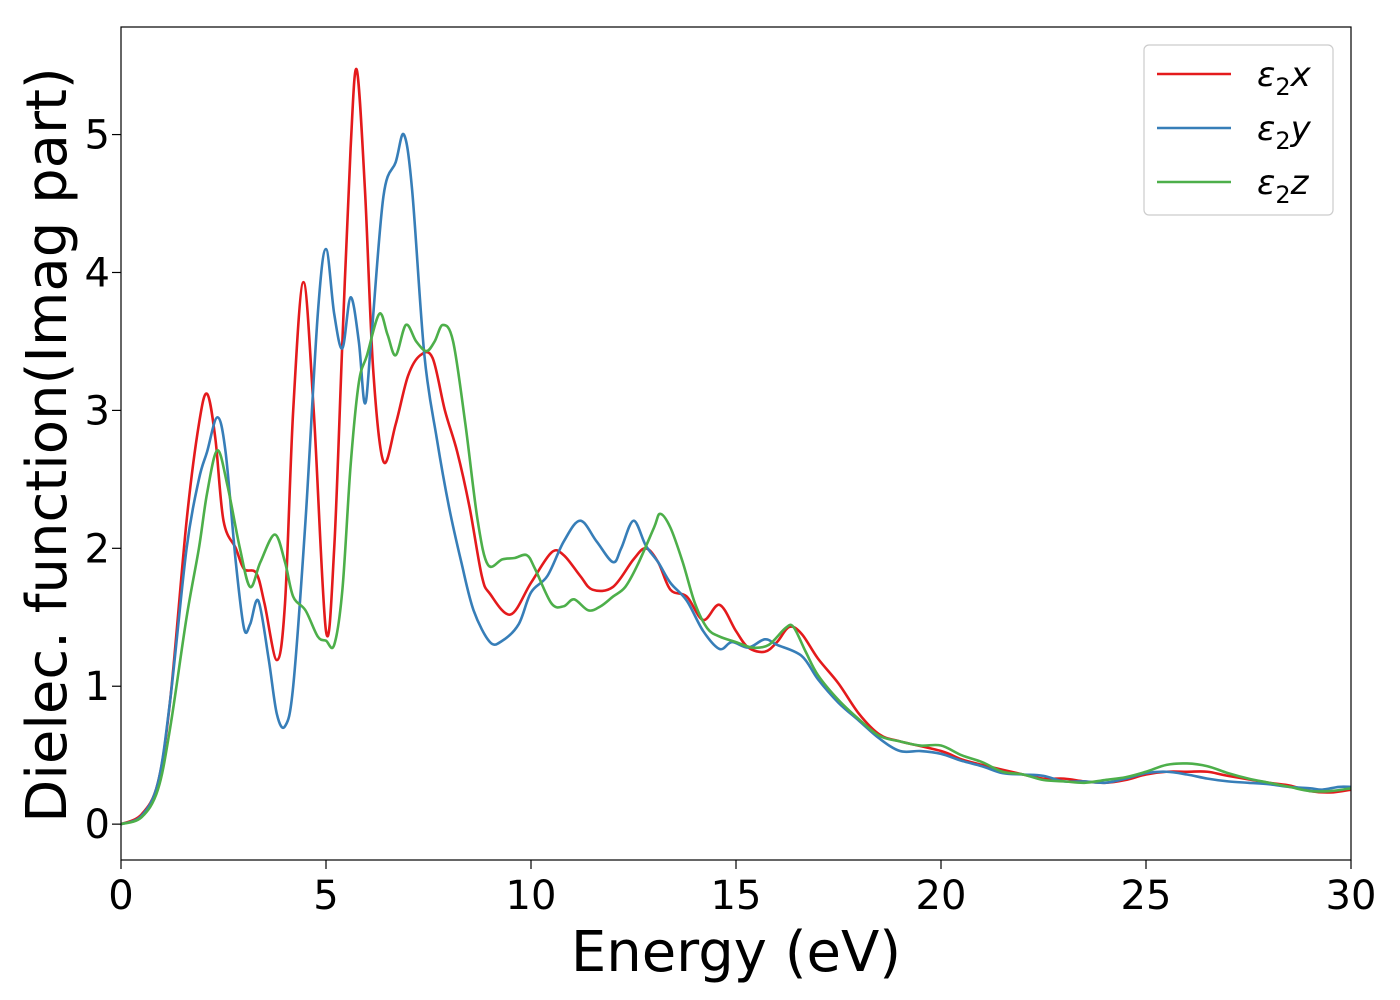 Image resolution: width=1400 pixels, height=1000 pixels. I want to click on x-tick-label: 15, so click(736, 896).